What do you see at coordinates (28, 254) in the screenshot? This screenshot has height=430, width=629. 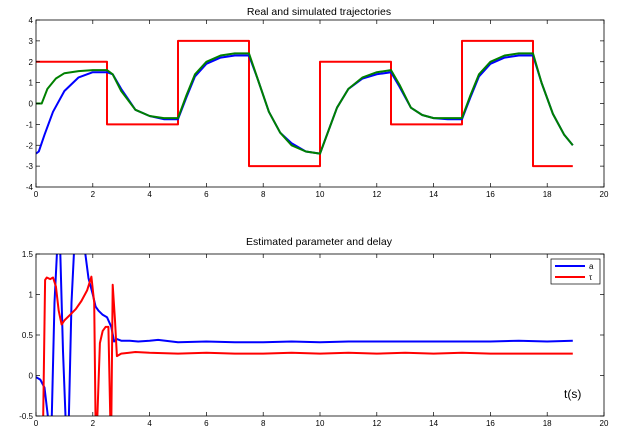 I see `estimation-y-tick-label: 1.5` at bounding box center [28, 254].